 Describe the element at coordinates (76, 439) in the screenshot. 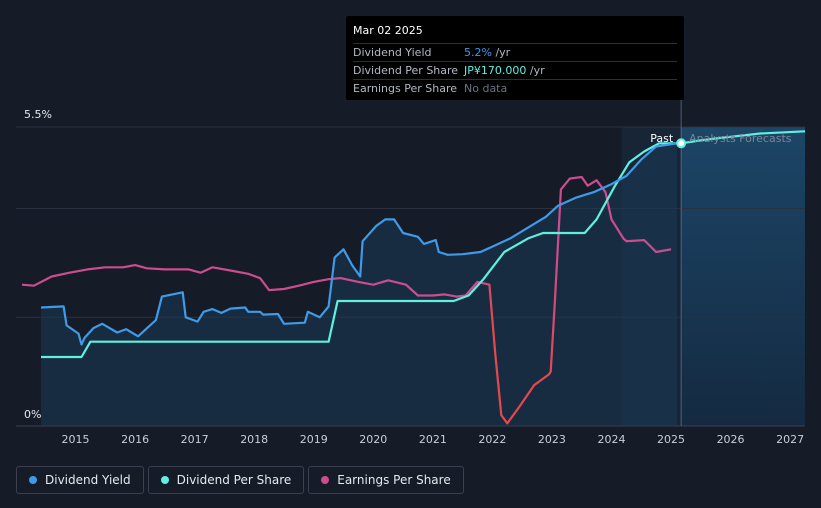

I see `x-tick-label: 2015` at that location.